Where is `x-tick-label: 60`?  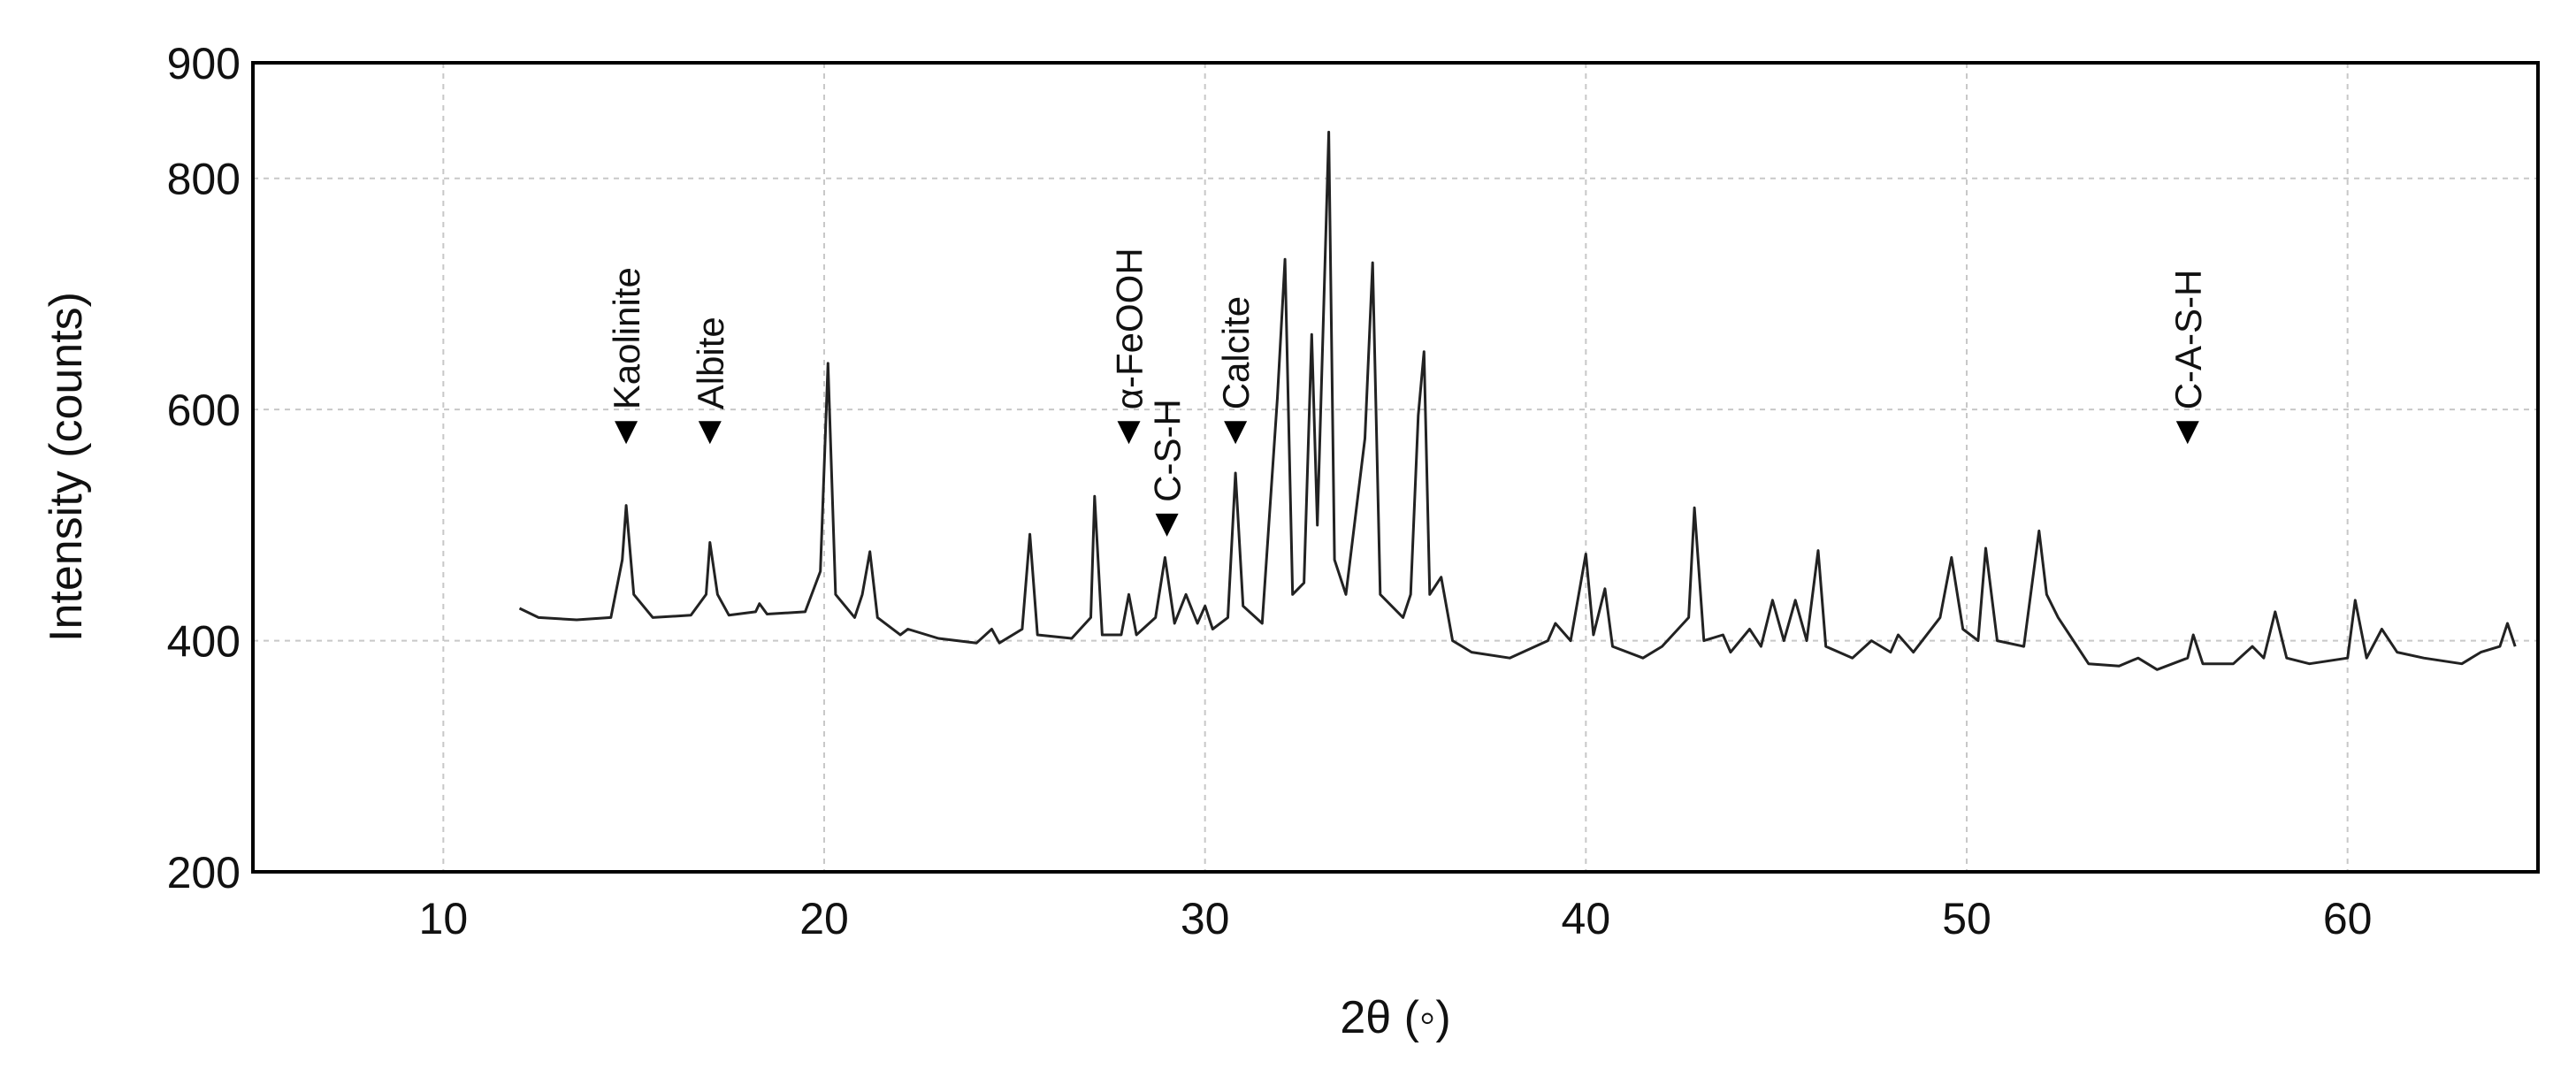
x-tick-label: 60 is located at coordinates (2348, 919).